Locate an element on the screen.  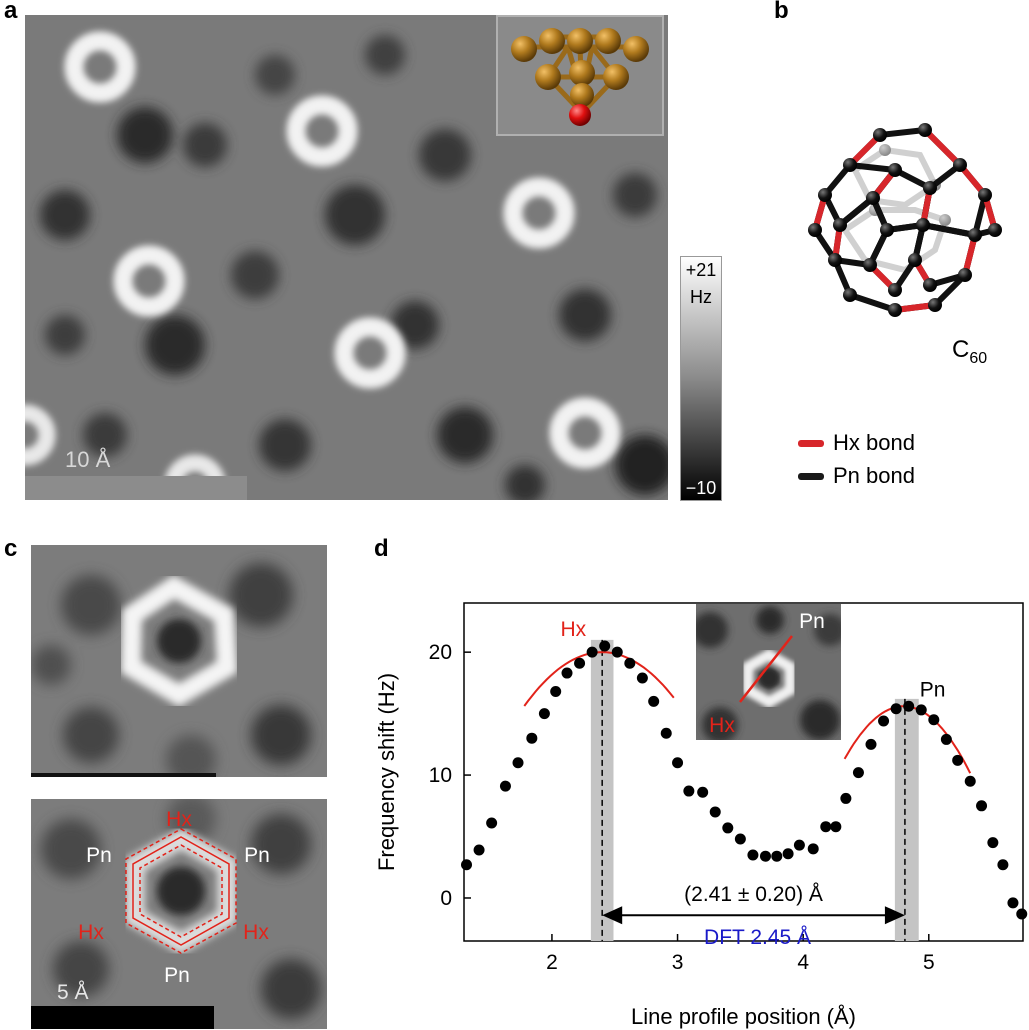
colorbar-bottom-label: −10 is located at coordinates (701, 488).